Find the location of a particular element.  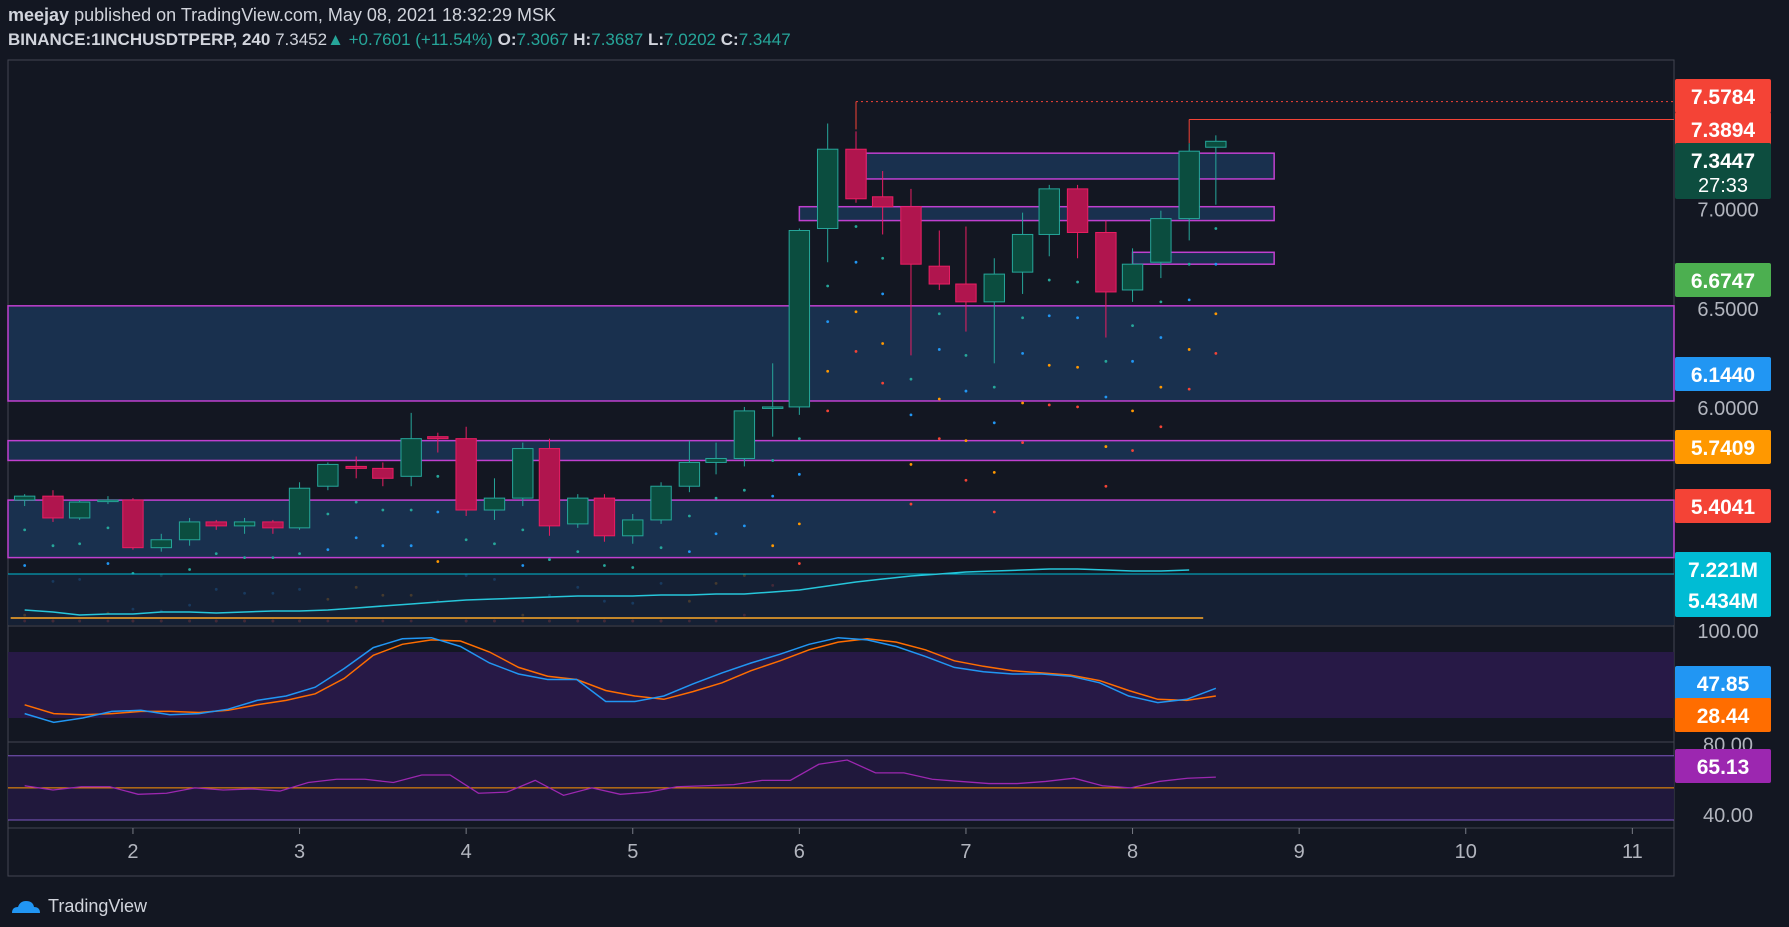

volume-label: 7.221M is located at coordinates (1723, 570).